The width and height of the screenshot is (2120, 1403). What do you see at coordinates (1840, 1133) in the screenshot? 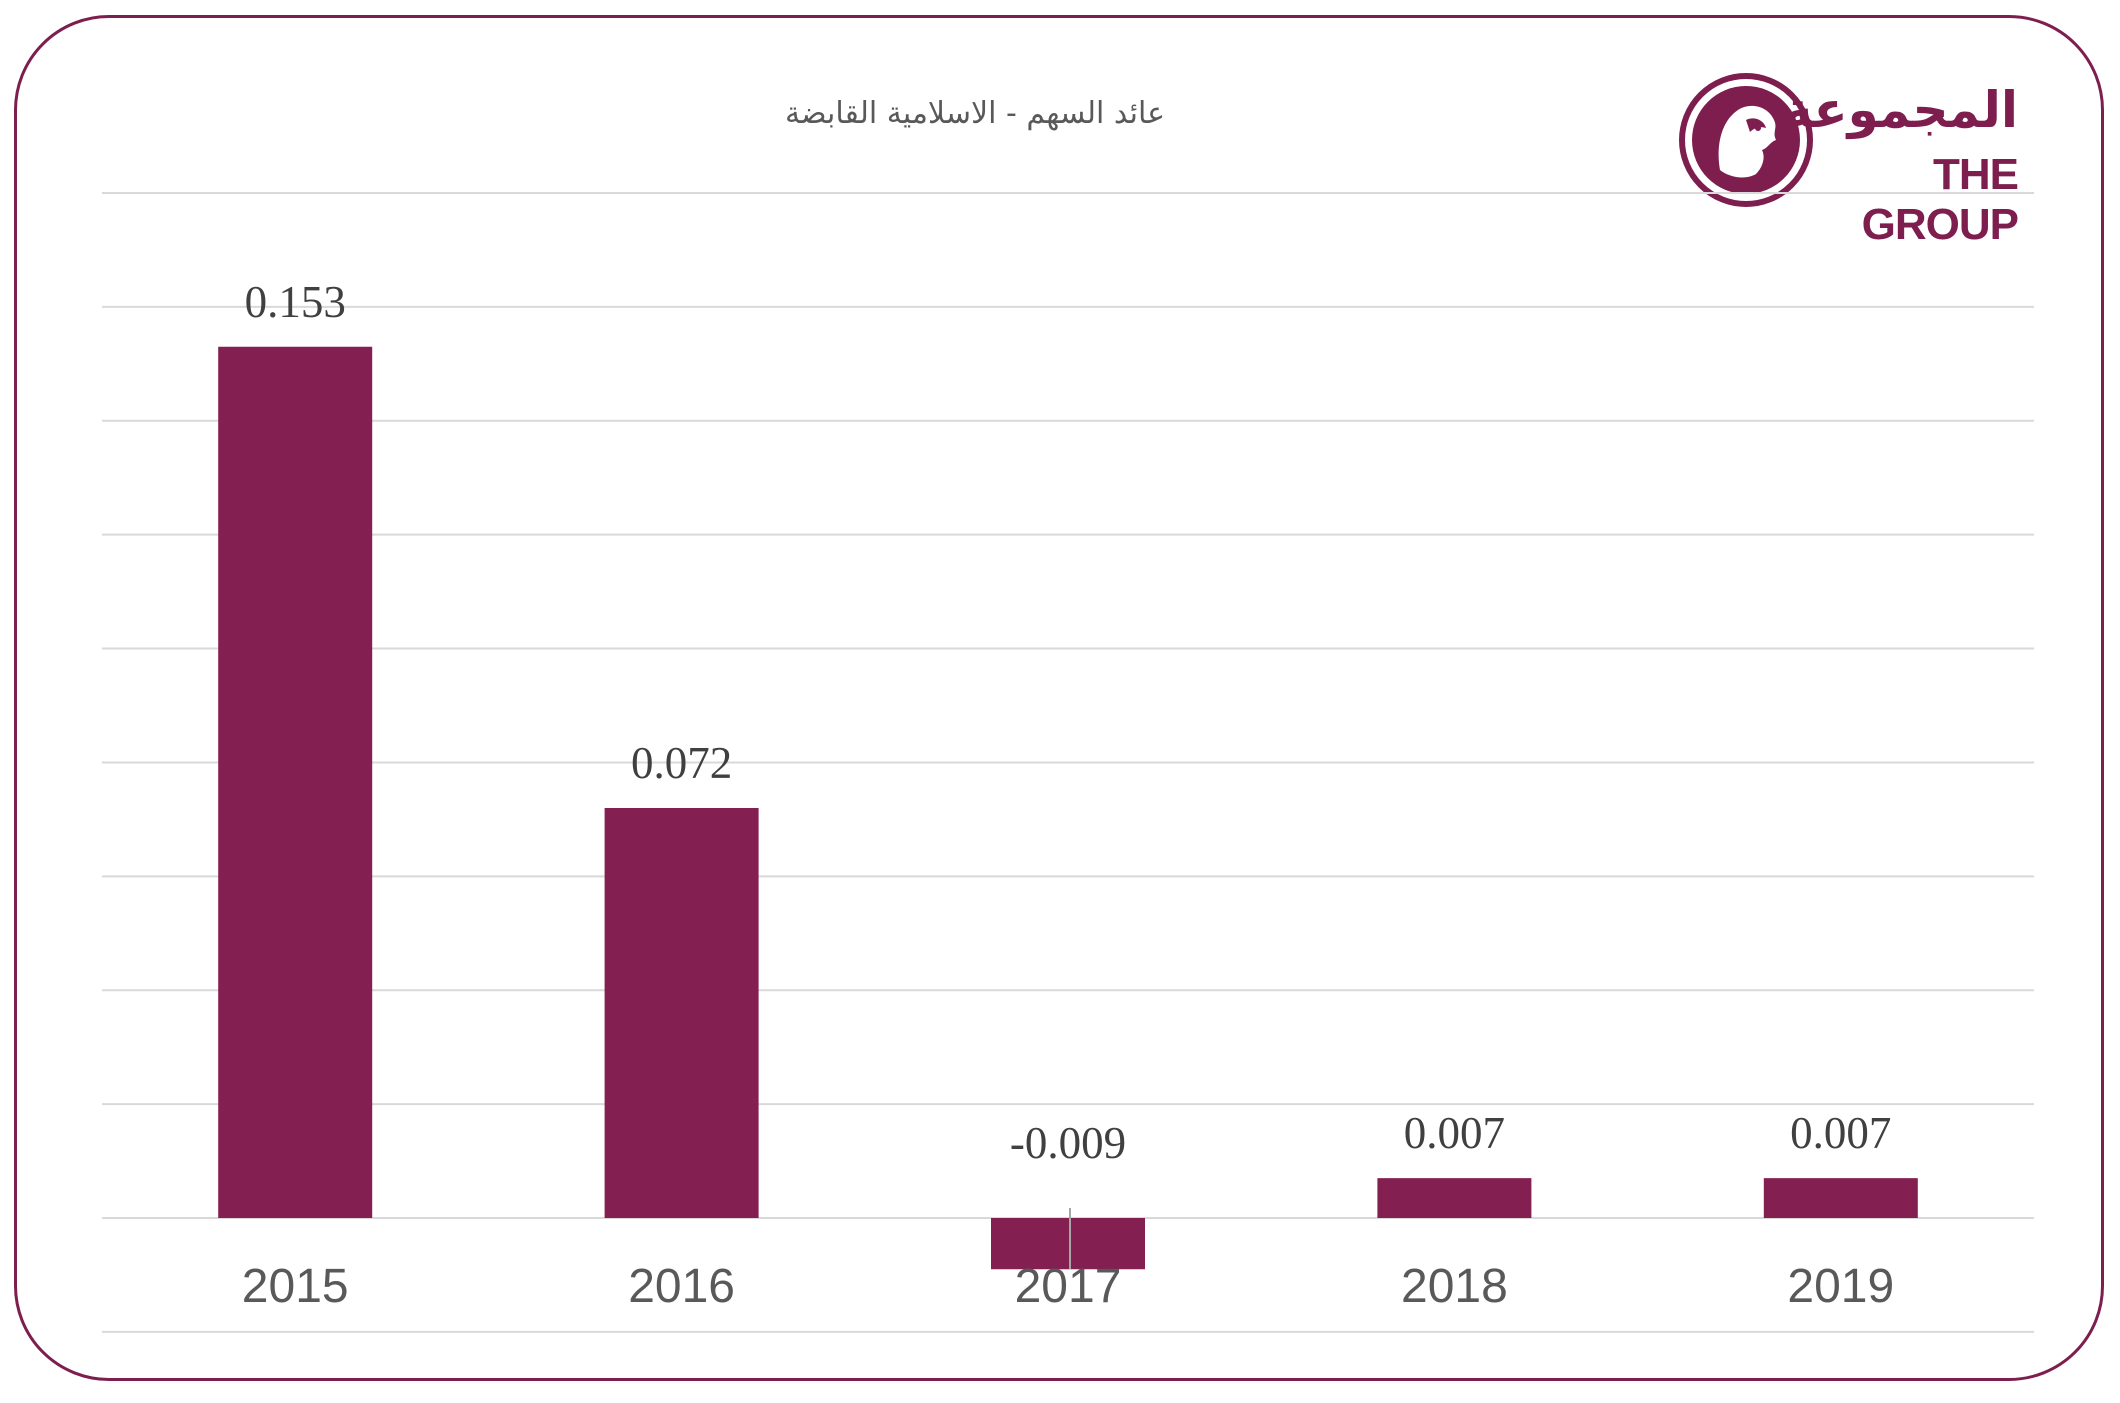
I see `data-label-2019: 0.007` at bounding box center [1840, 1133].